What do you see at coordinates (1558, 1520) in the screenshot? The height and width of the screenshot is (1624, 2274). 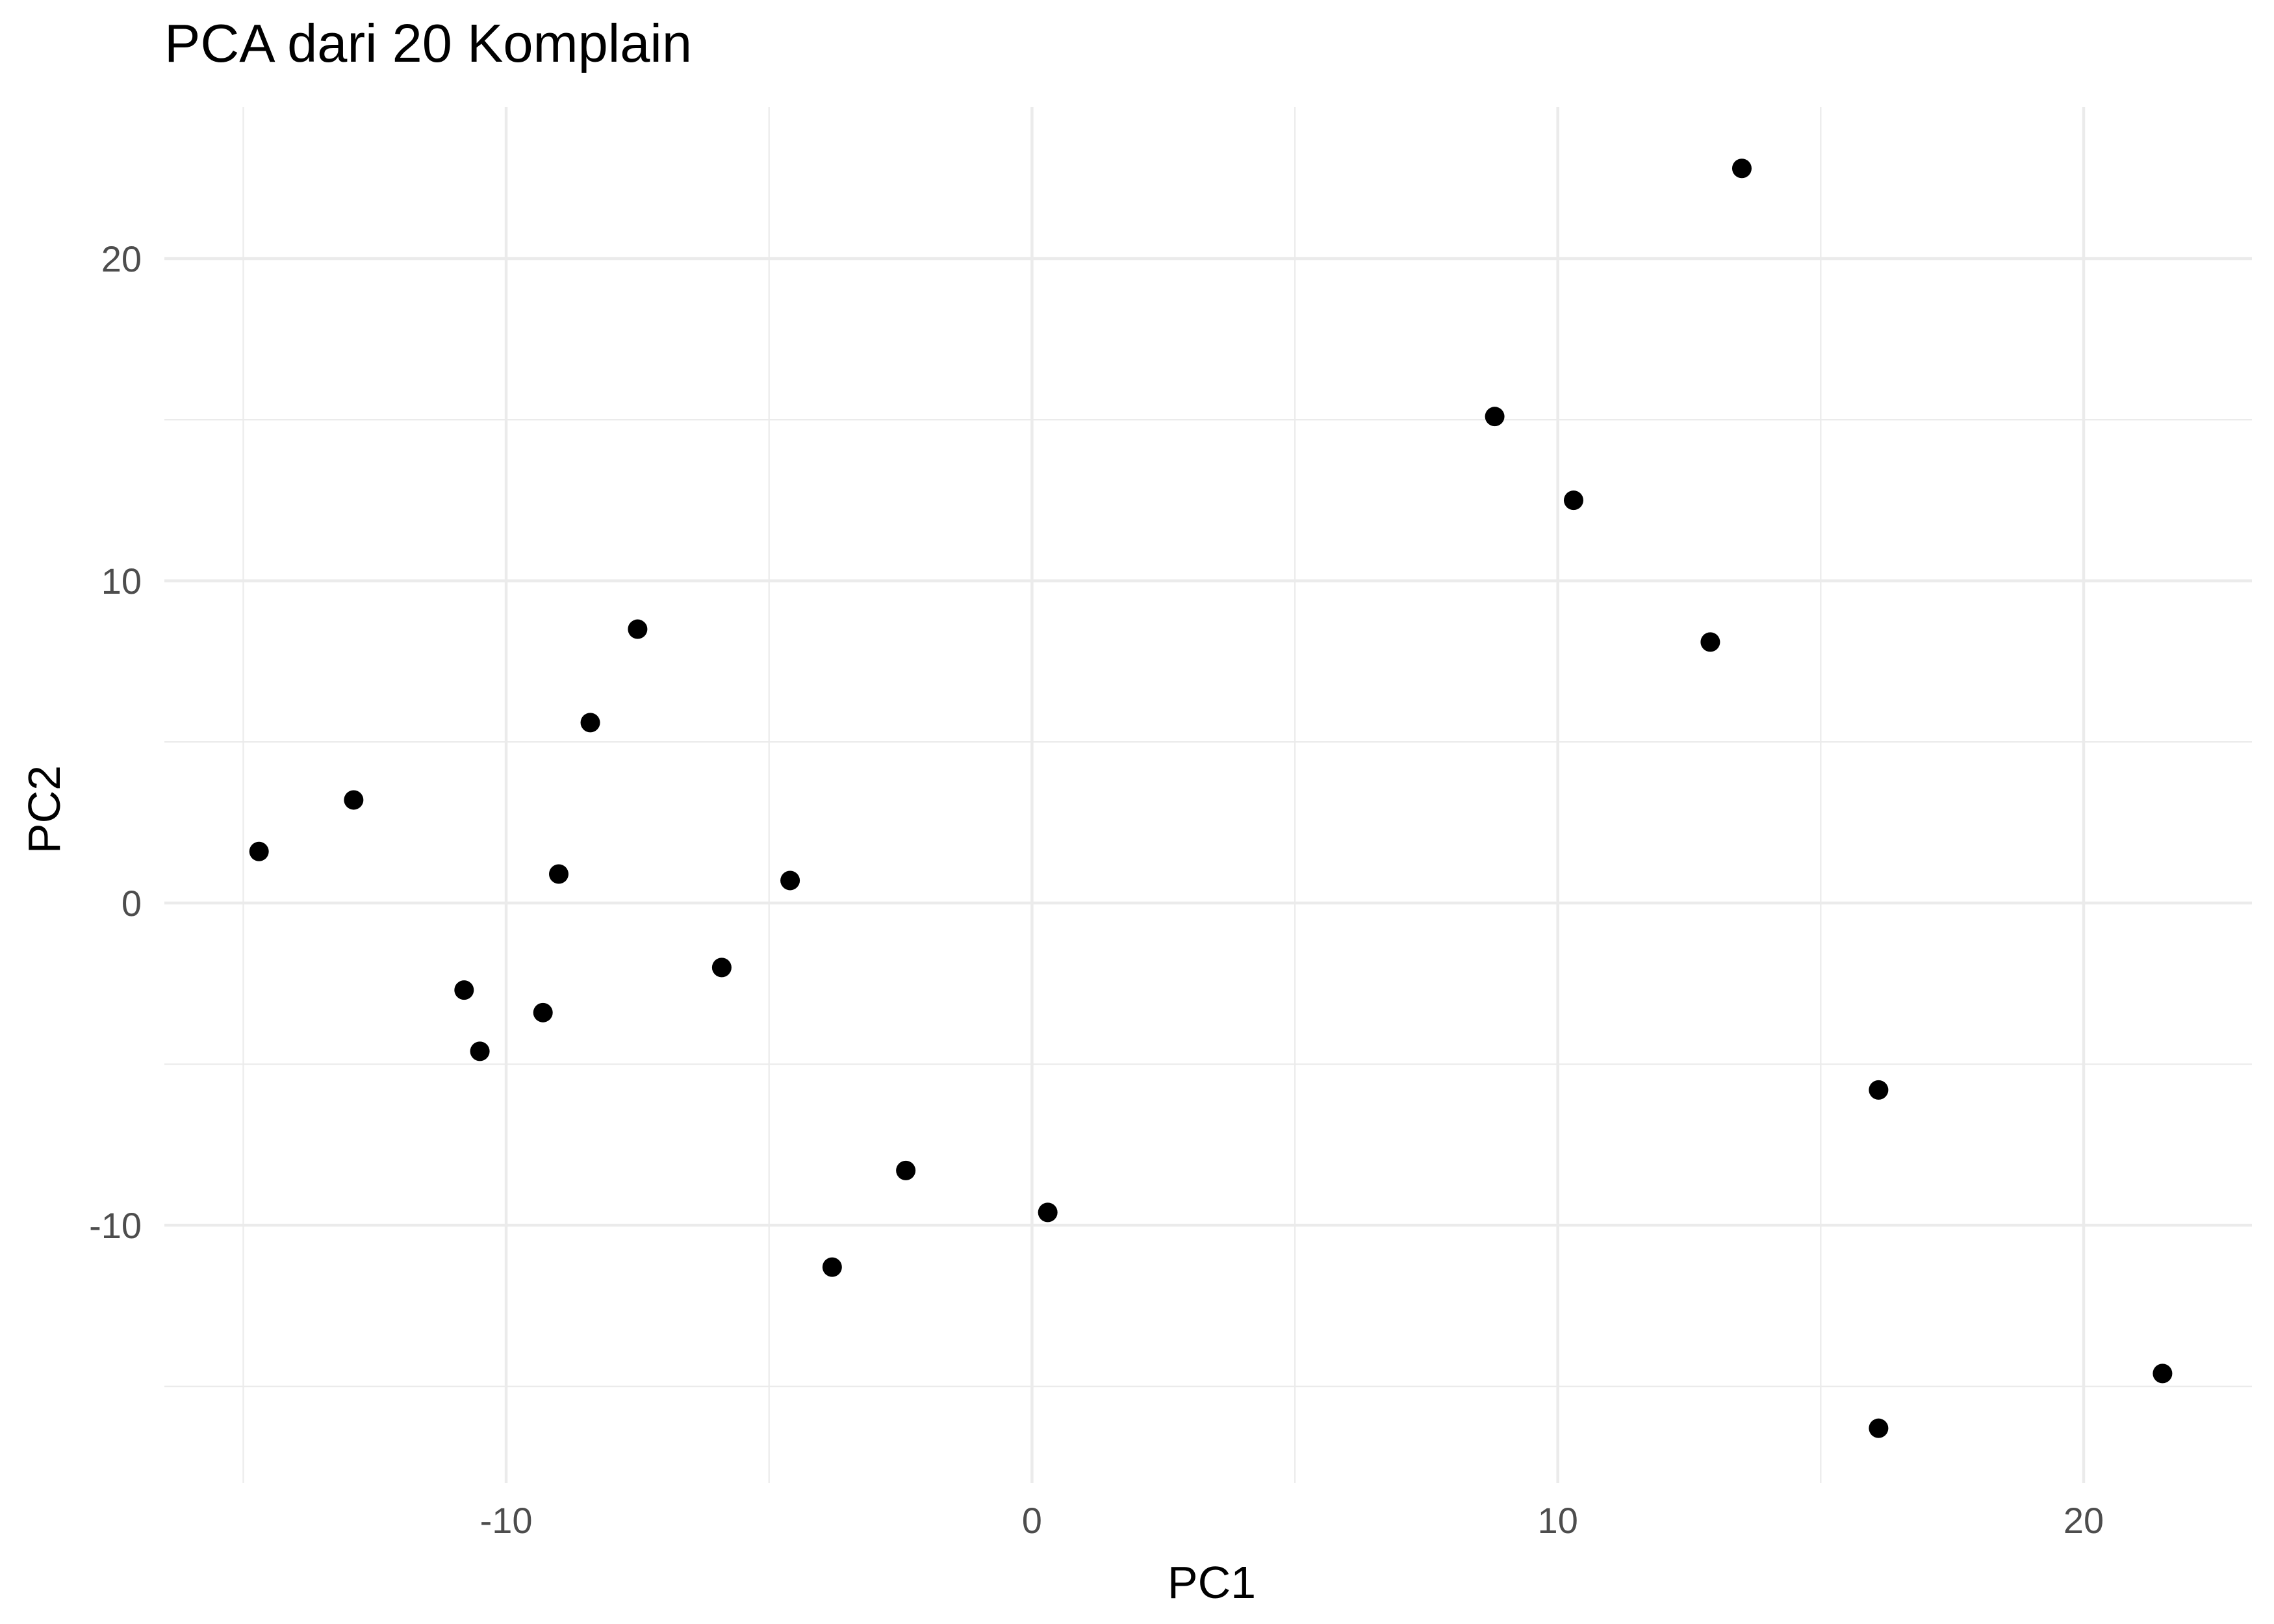 I see `x-tick-label: 10` at bounding box center [1558, 1520].